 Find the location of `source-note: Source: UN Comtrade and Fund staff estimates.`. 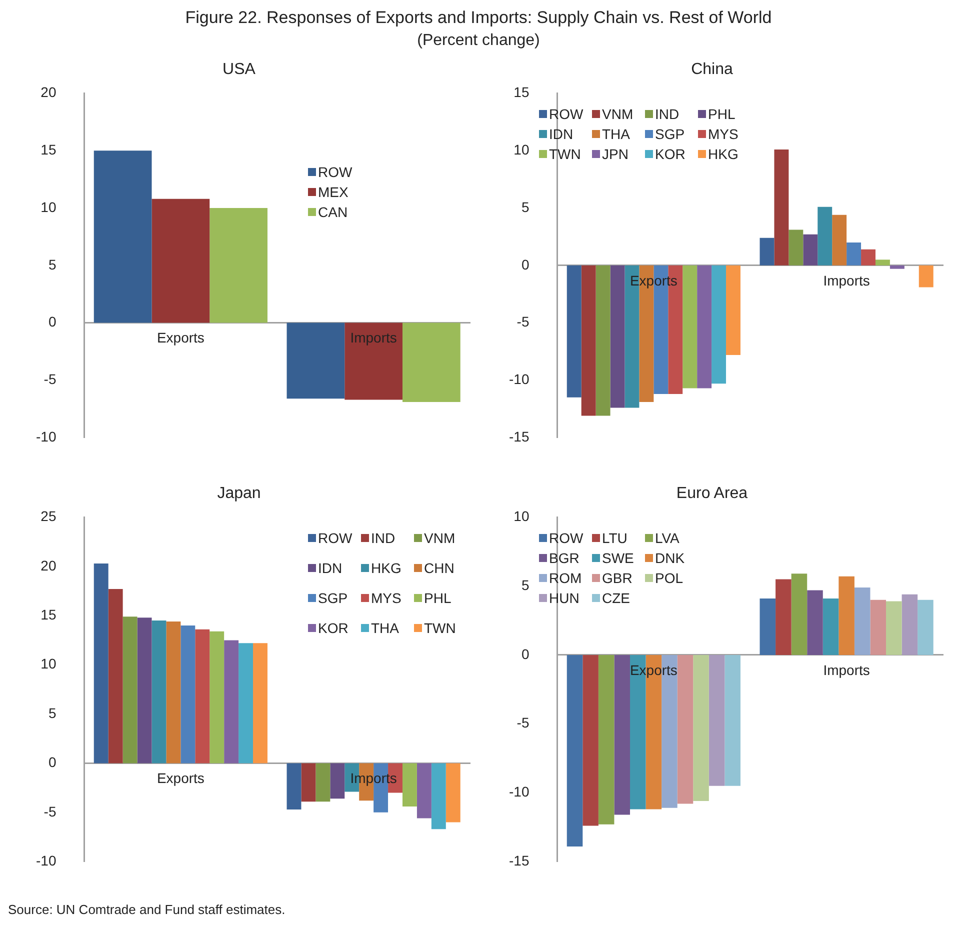

source-note: Source: UN Comtrade and Fund staff estimates. is located at coordinates (147, 909).